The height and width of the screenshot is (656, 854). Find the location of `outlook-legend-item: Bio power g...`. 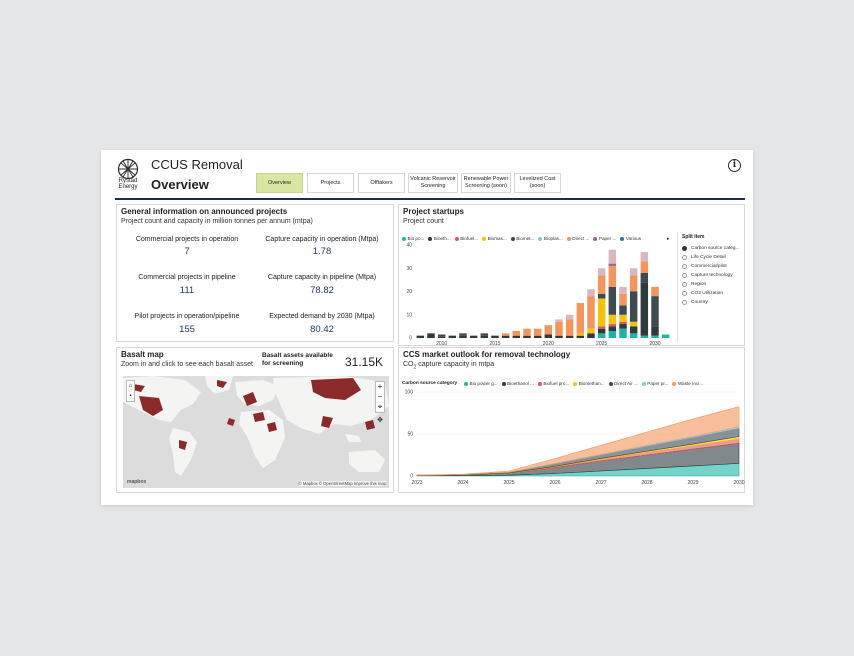

outlook-legend-item: Bio power g... is located at coordinates (481, 383).